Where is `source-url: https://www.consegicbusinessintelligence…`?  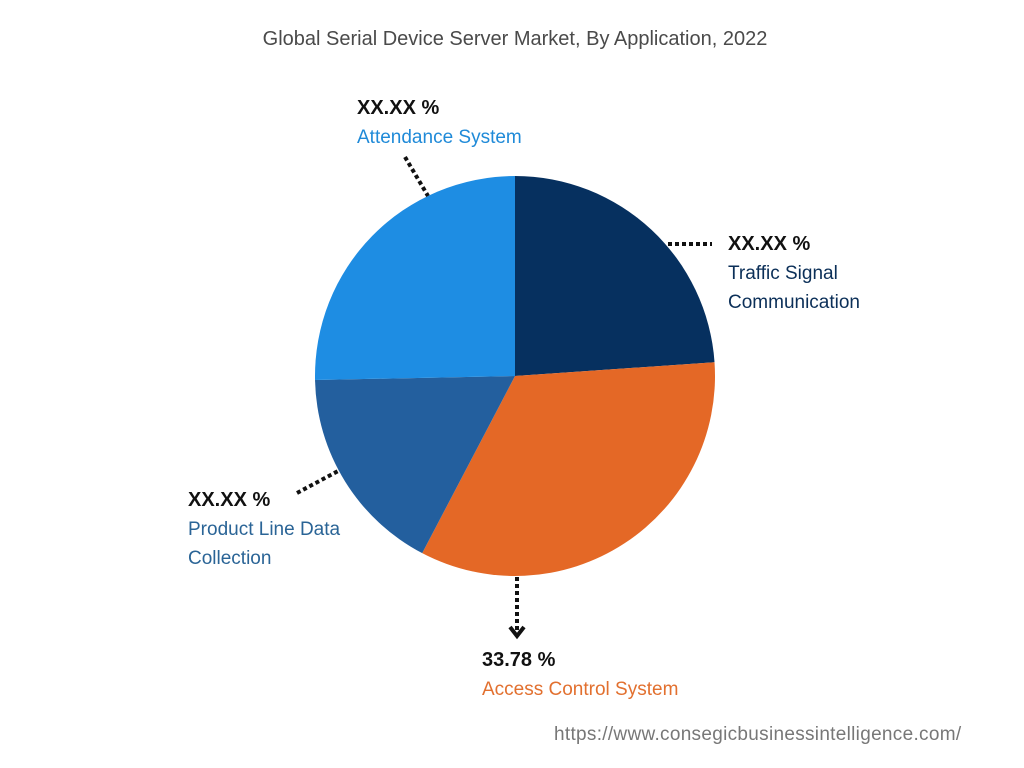
source-url: https://www.consegicbusinessintelligence… is located at coordinates (758, 734).